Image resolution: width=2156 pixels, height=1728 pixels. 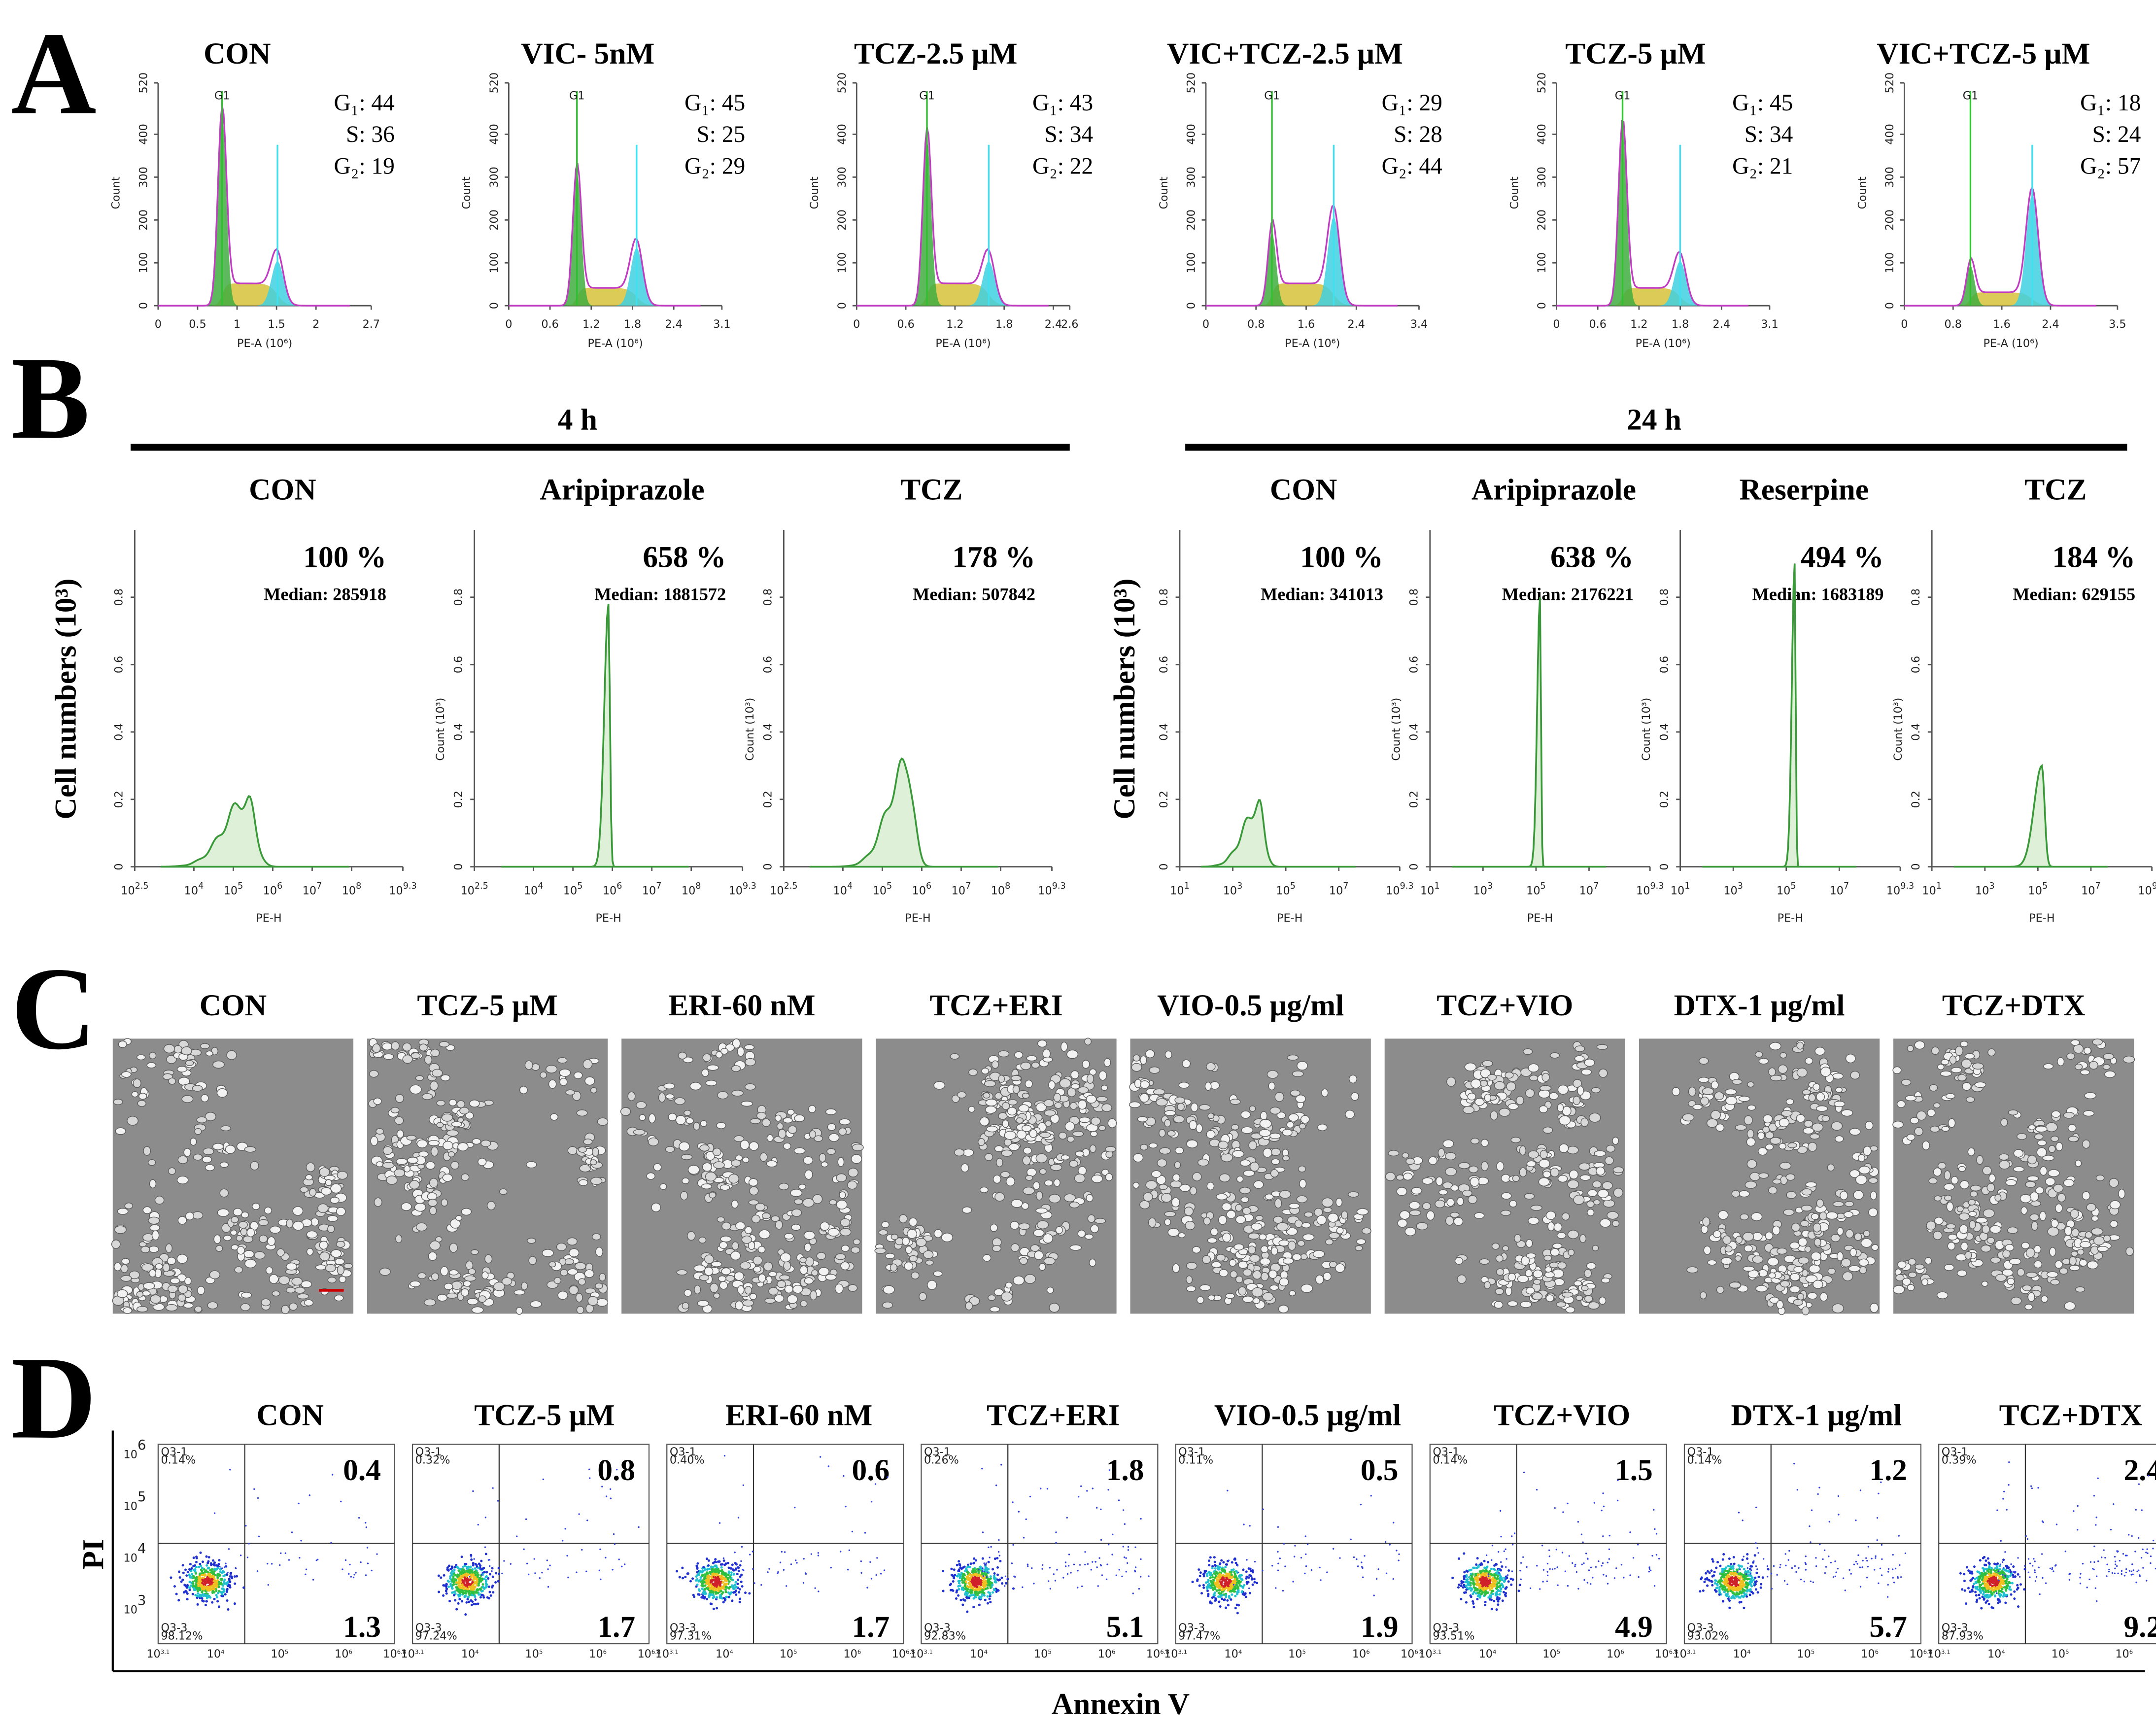 What do you see at coordinates (791, 886) in the screenshot?
I see `x-tick-label-exp: 2.5` at bounding box center [791, 886].